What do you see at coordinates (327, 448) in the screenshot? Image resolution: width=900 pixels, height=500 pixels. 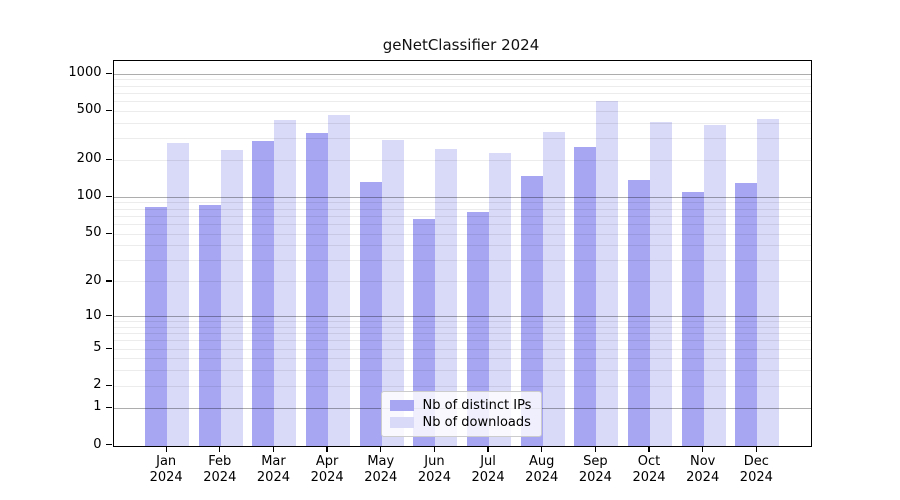 I see `x-tick-mark-apr` at bounding box center [327, 448].